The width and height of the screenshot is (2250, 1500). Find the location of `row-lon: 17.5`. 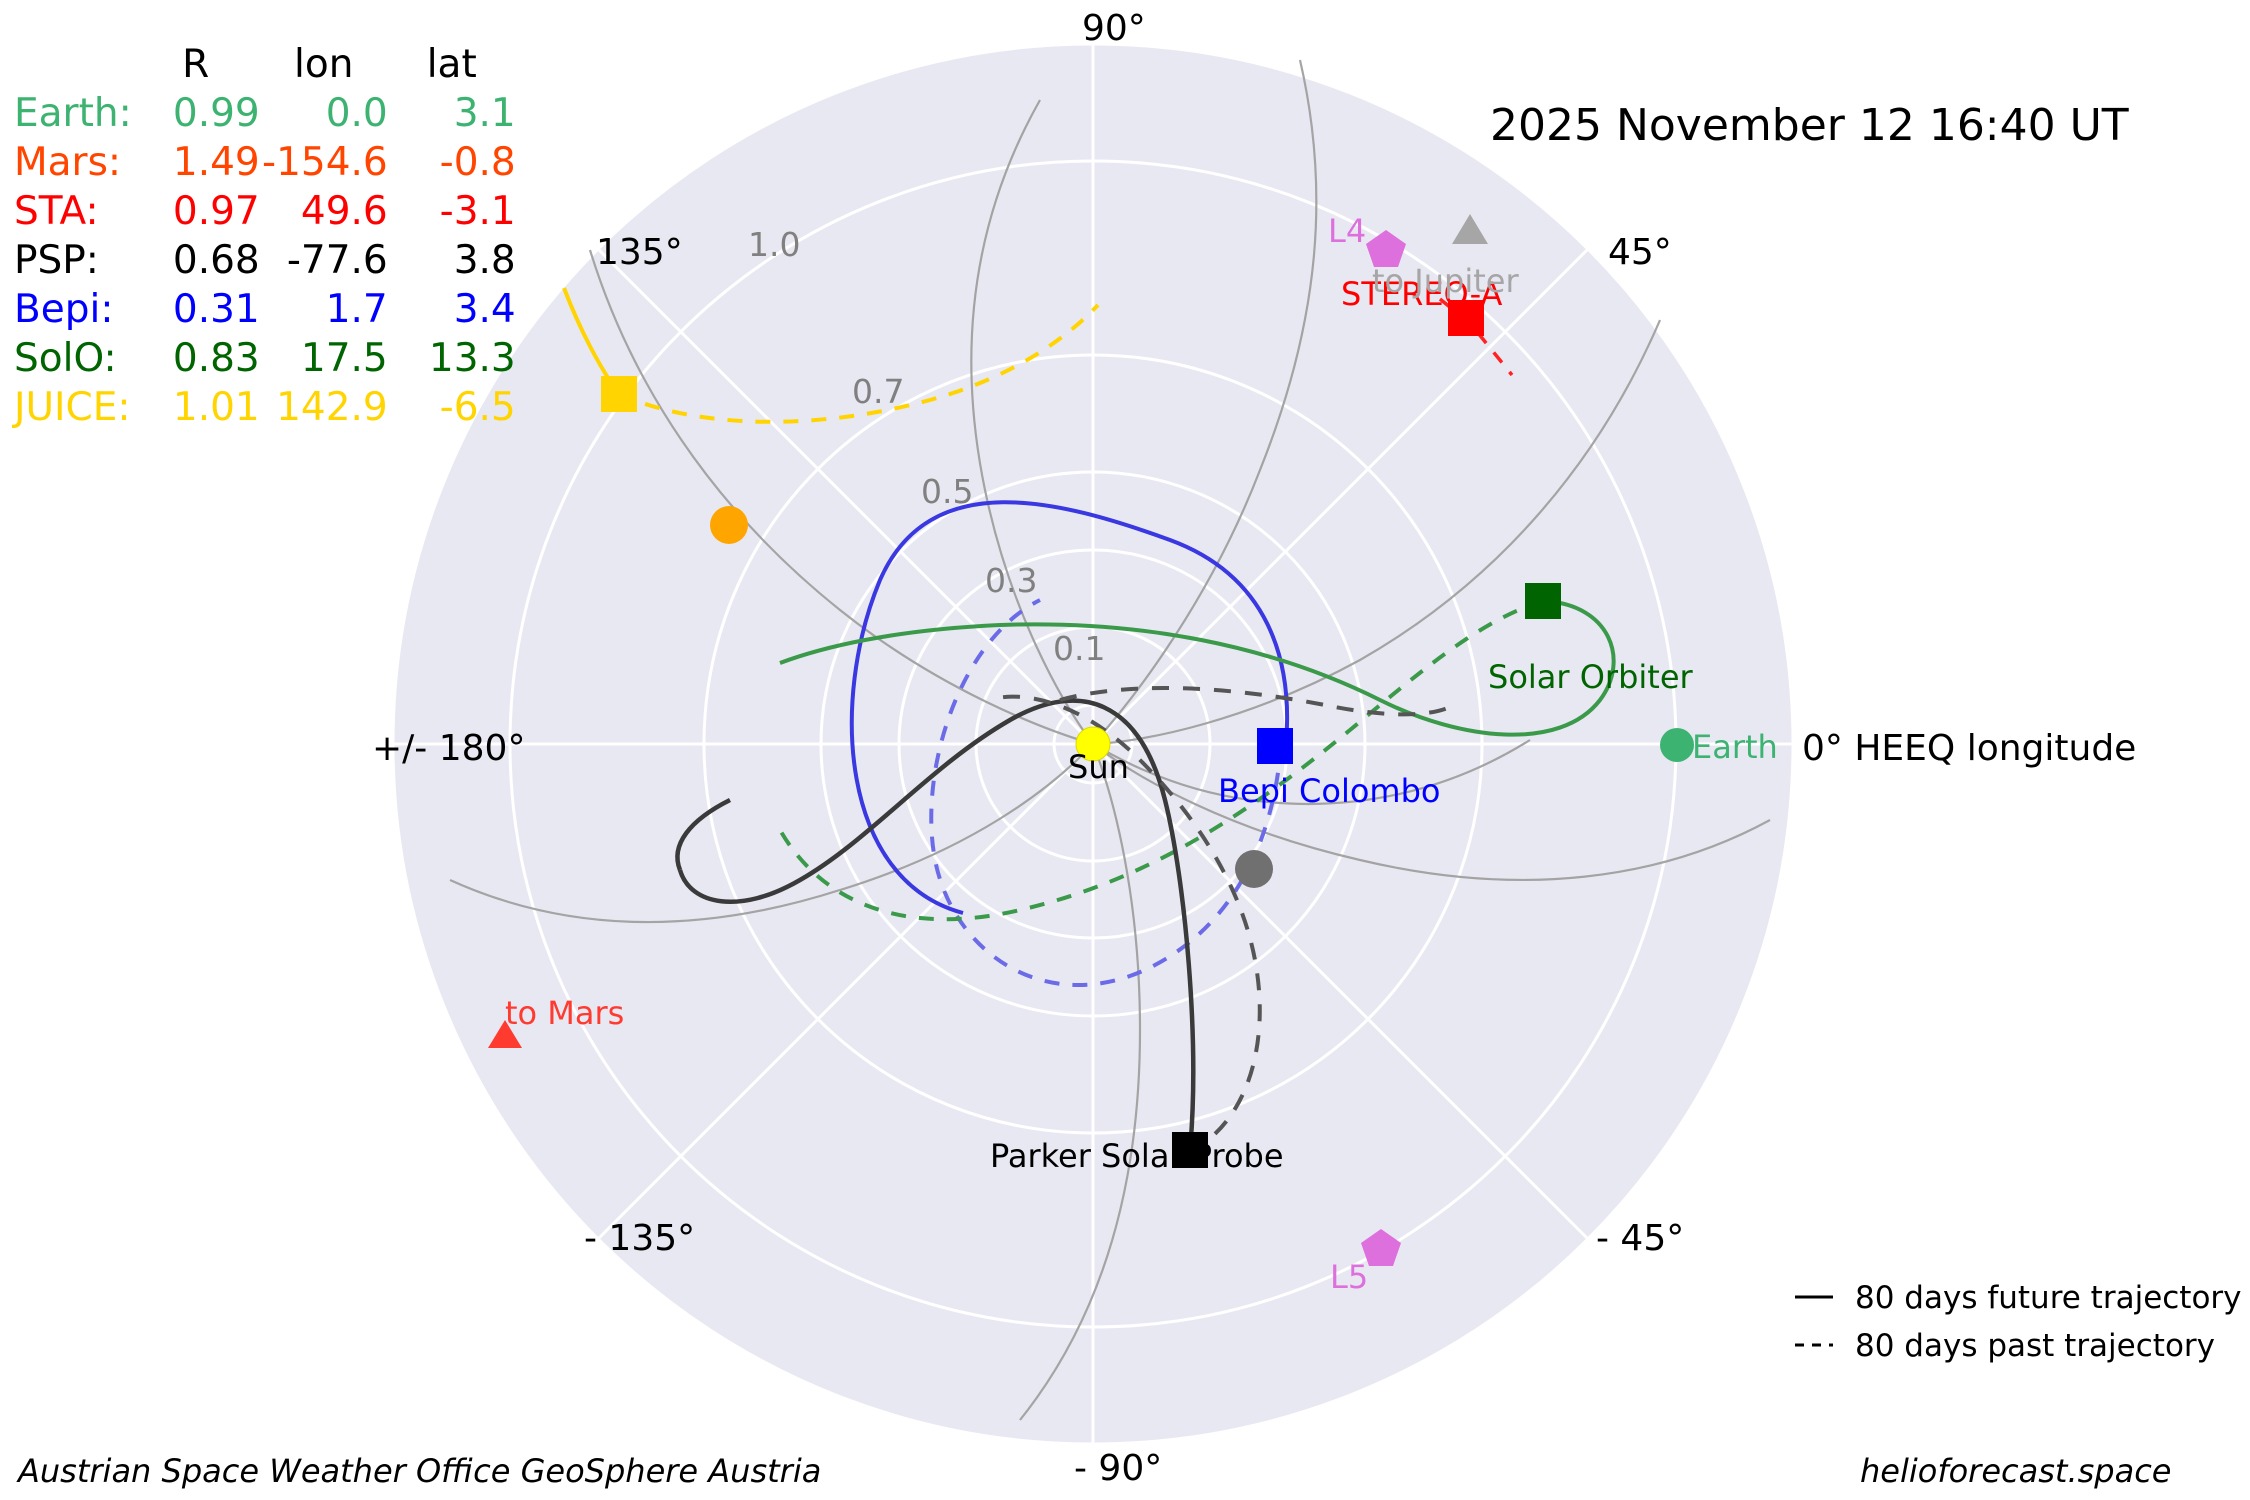

row-lon: 17.5 is located at coordinates (344, 358).